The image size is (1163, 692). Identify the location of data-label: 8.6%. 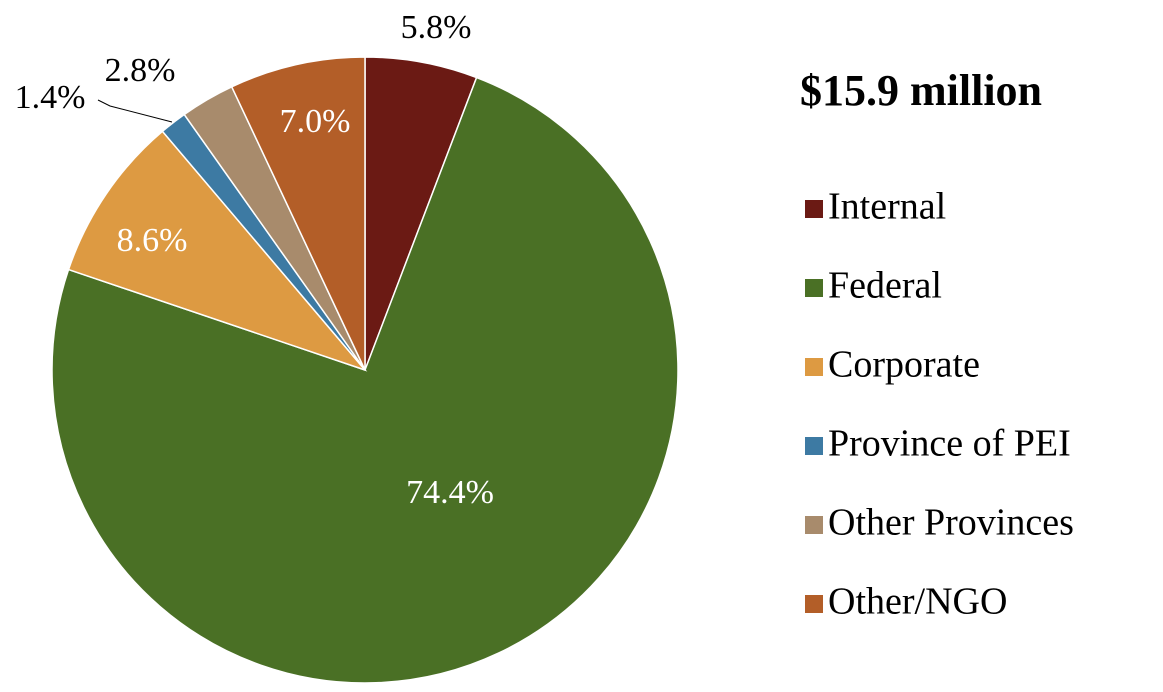
(152, 240).